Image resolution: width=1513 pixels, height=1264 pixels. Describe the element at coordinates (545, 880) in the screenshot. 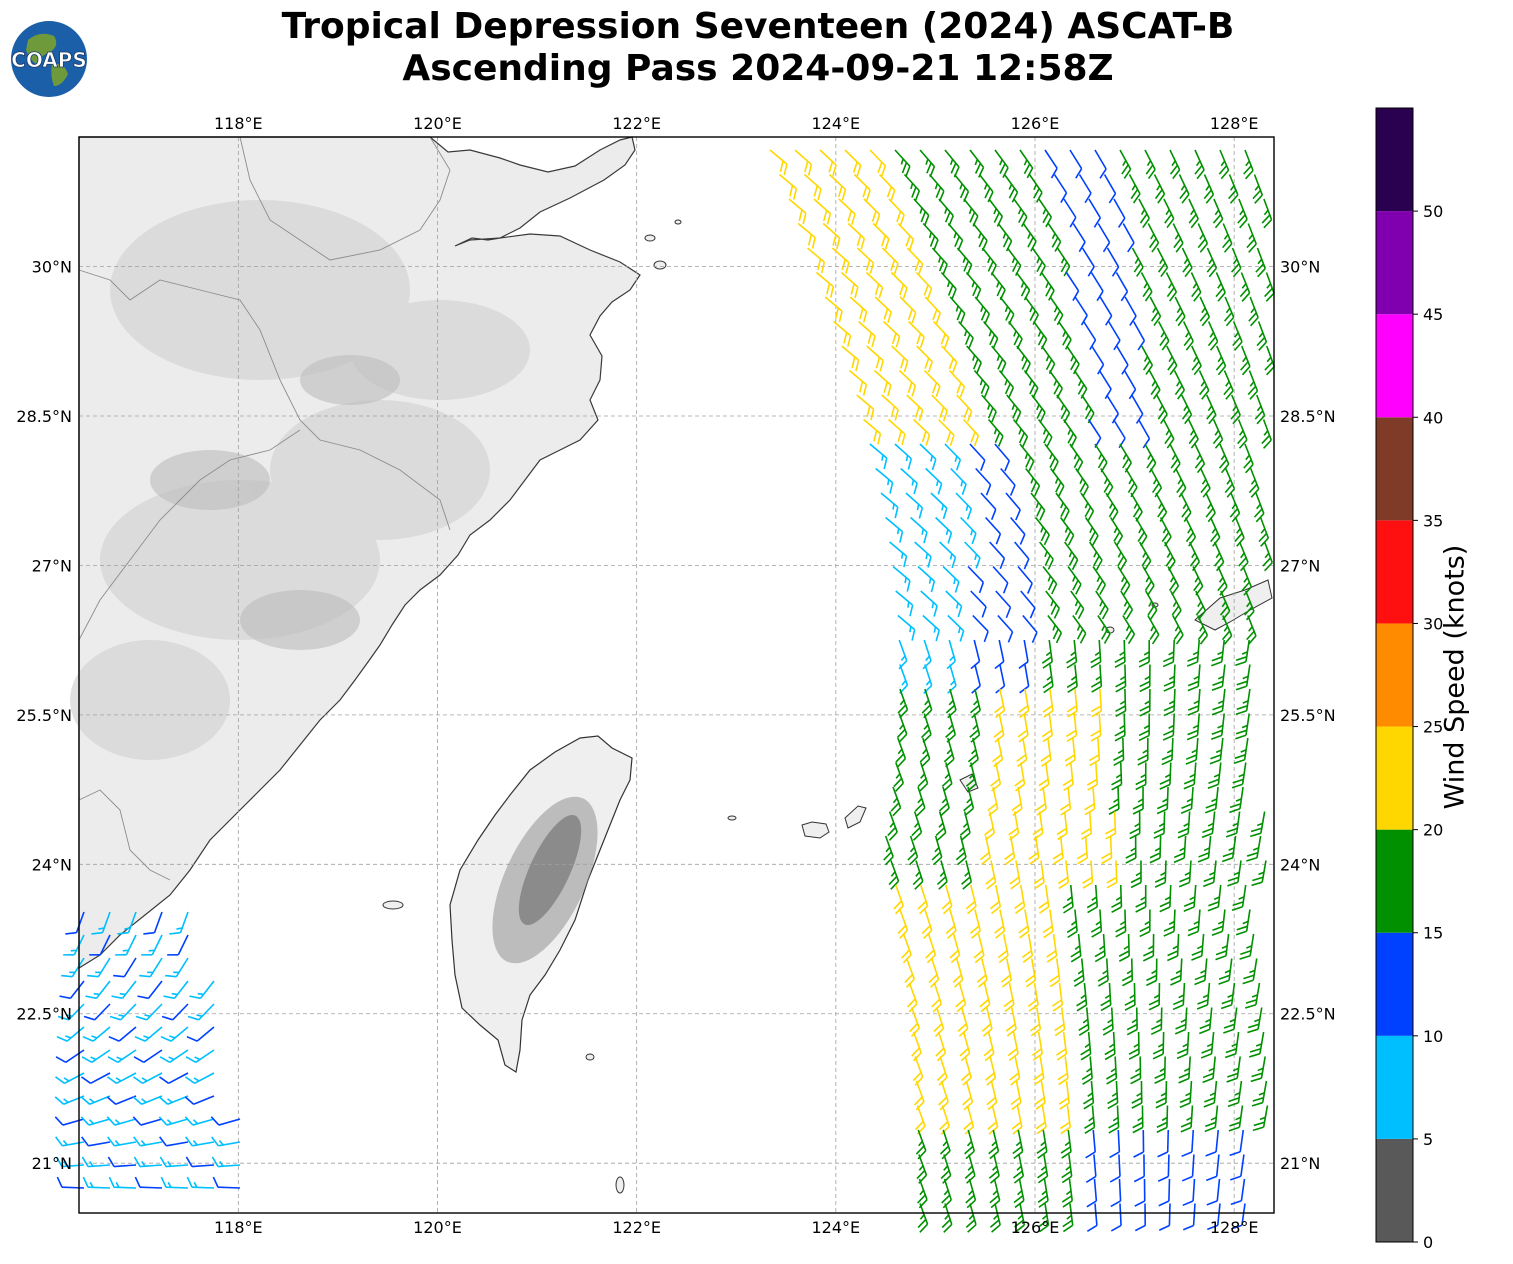

I see `taiwan-mountains` at that location.